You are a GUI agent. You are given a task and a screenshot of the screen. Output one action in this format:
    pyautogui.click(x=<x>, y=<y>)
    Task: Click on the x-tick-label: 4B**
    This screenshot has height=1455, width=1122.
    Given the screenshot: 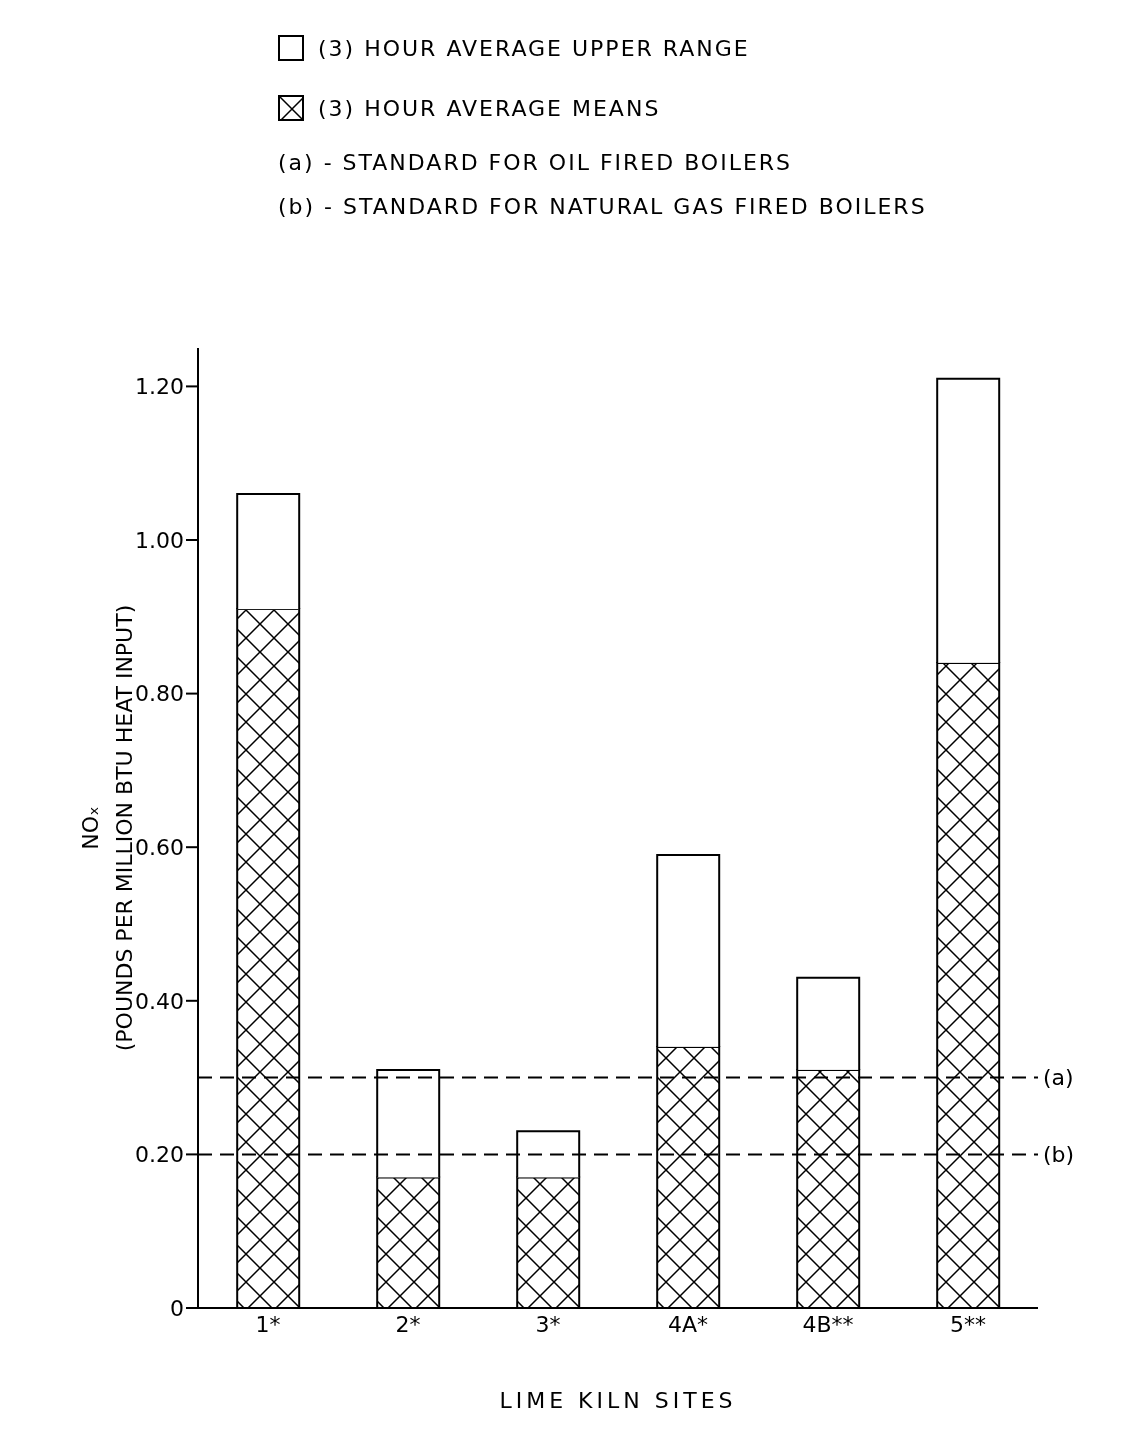 What is the action you would take?
    pyautogui.click(x=828, y=1324)
    